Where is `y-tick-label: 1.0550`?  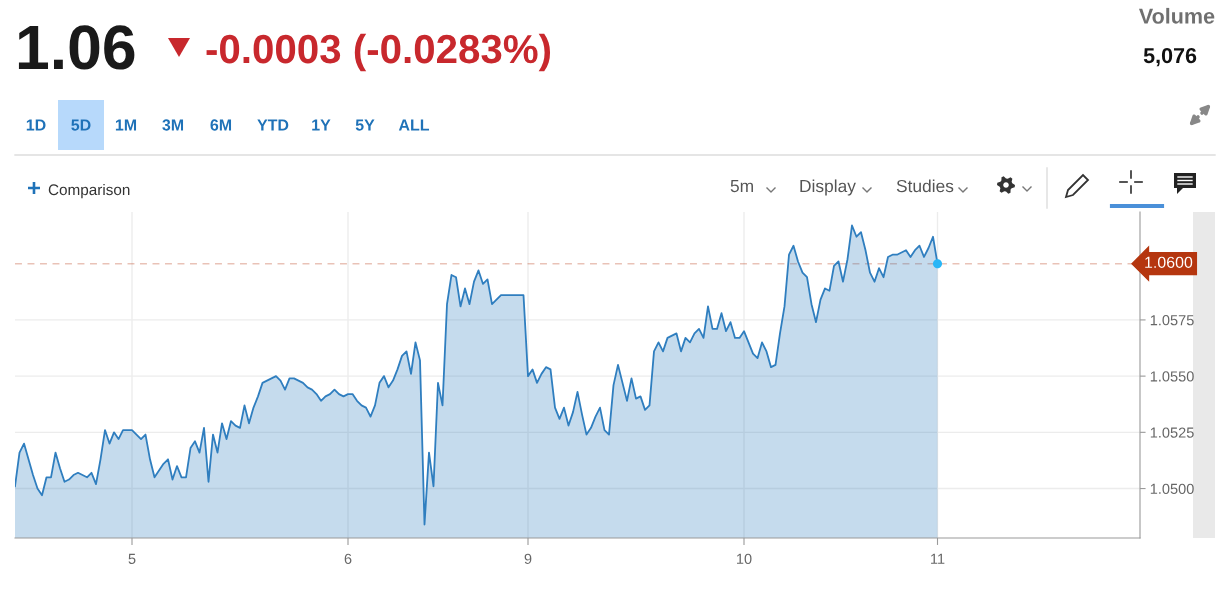 y-tick-label: 1.0550 is located at coordinates (1172, 376).